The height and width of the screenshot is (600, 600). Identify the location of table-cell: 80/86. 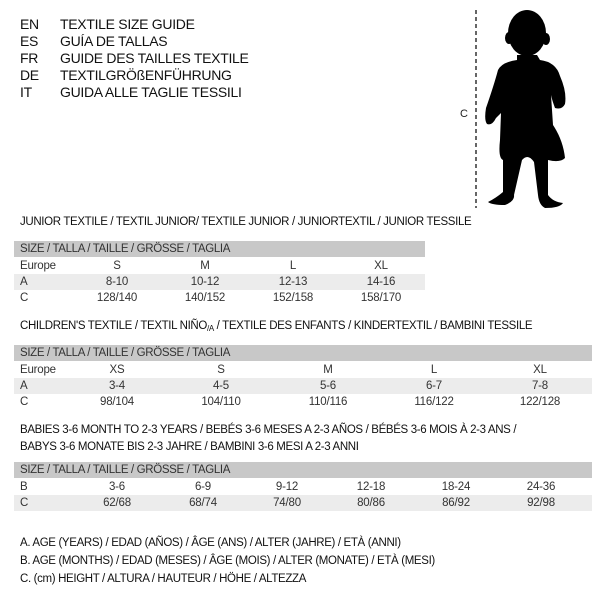
(371, 503).